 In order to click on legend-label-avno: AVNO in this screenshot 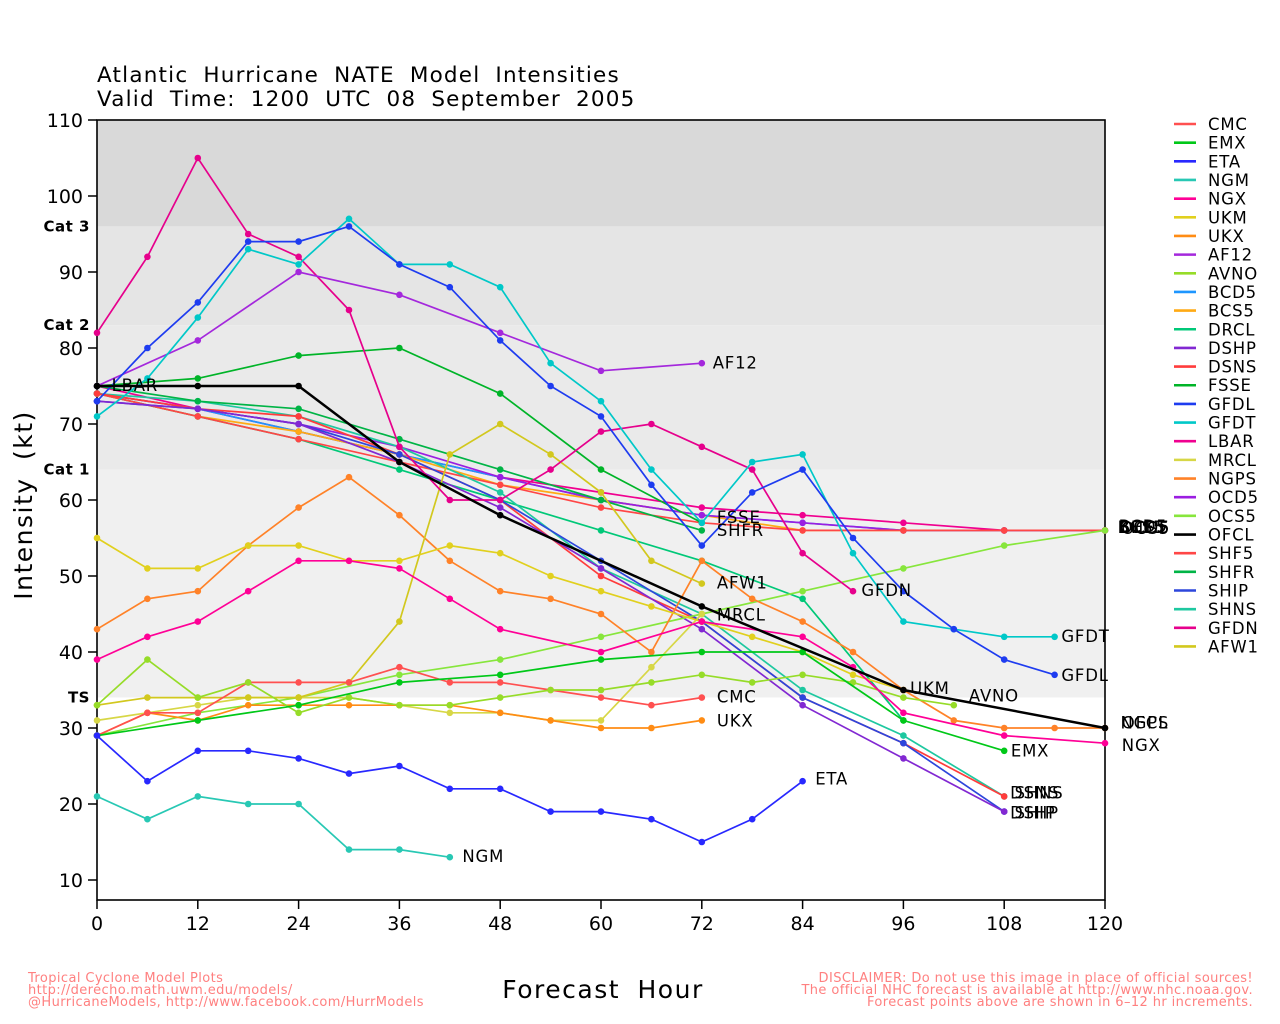, I will do `click(1233, 273)`.